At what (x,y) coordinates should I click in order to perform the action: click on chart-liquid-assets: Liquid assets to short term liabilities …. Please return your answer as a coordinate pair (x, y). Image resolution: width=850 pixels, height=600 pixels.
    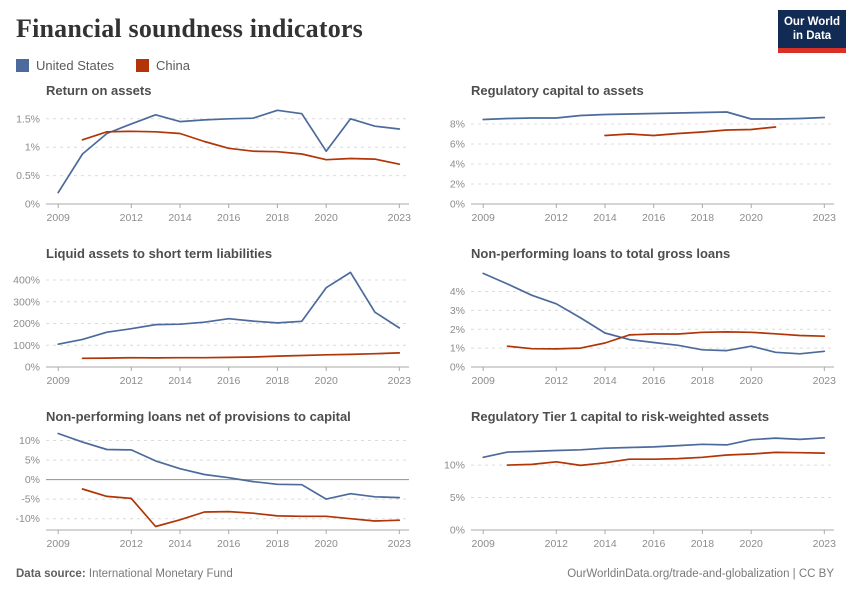
    Looking at the image, I should click on (212, 319).